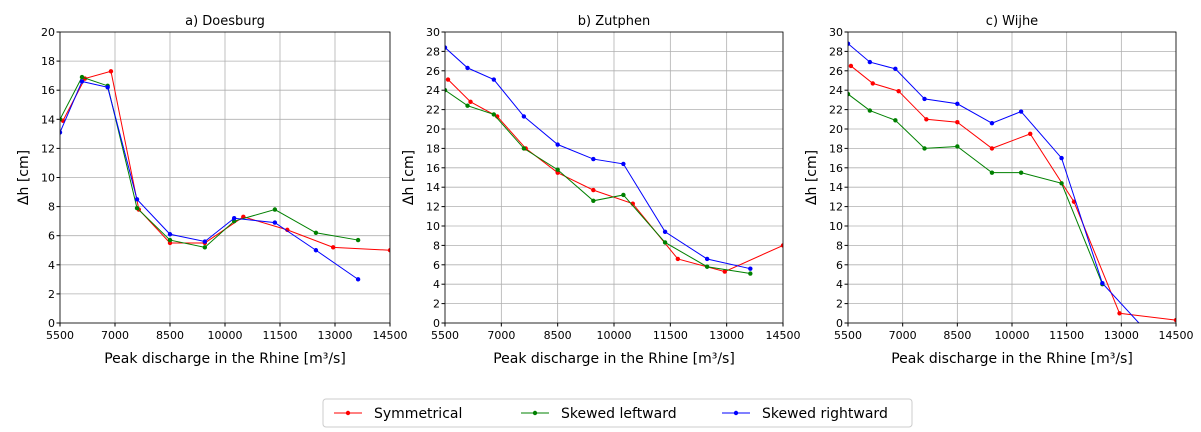 This screenshot has width=1201, height=432. Describe the element at coordinates (836, 90) in the screenshot. I see `y-tick-label: 24` at that location.